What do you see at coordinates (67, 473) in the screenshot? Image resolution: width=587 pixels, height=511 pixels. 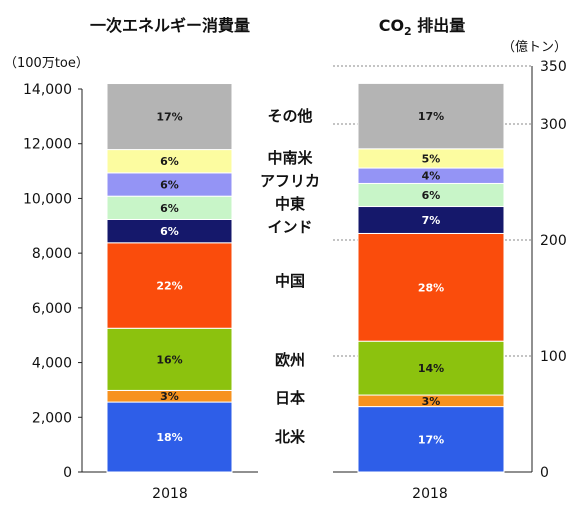 I see `left-y-tick-label: 0` at bounding box center [67, 473].